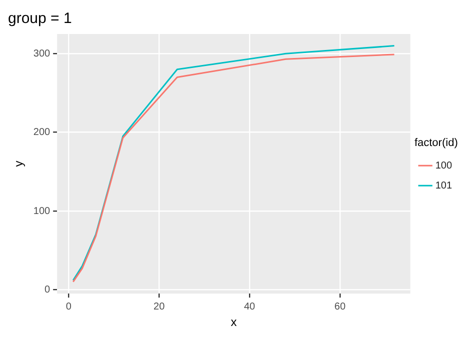  Describe the element at coordinates (47, 290) in the screenshot. I see `y-tick-label: 0` at that location.